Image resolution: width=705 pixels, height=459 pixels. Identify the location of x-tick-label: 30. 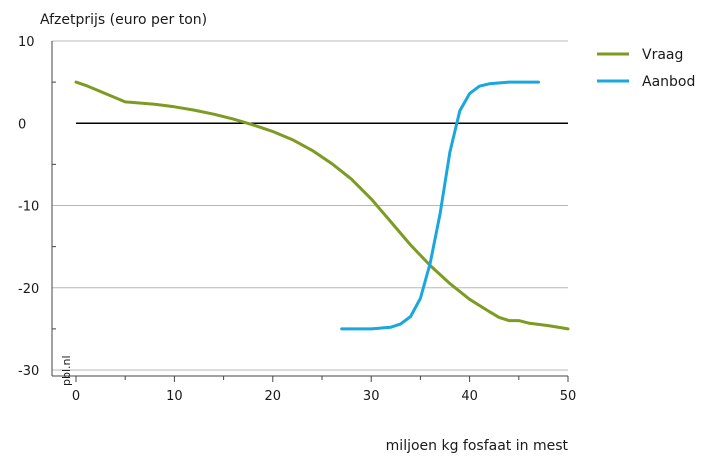
(371, 396).